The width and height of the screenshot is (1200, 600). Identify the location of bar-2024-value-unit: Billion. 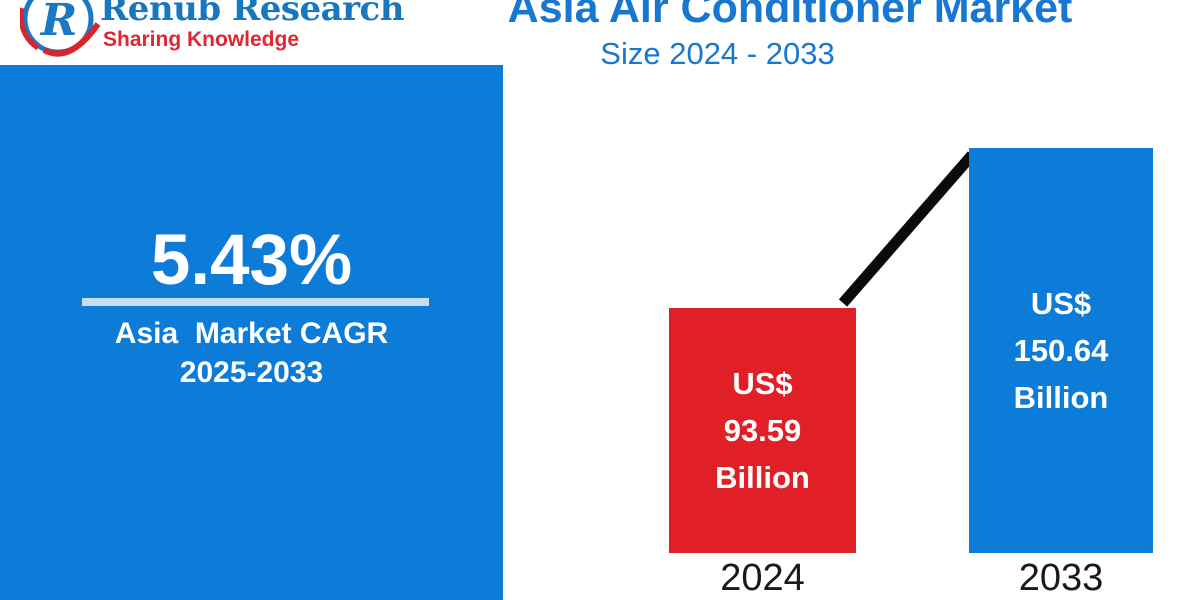
(762, 477).